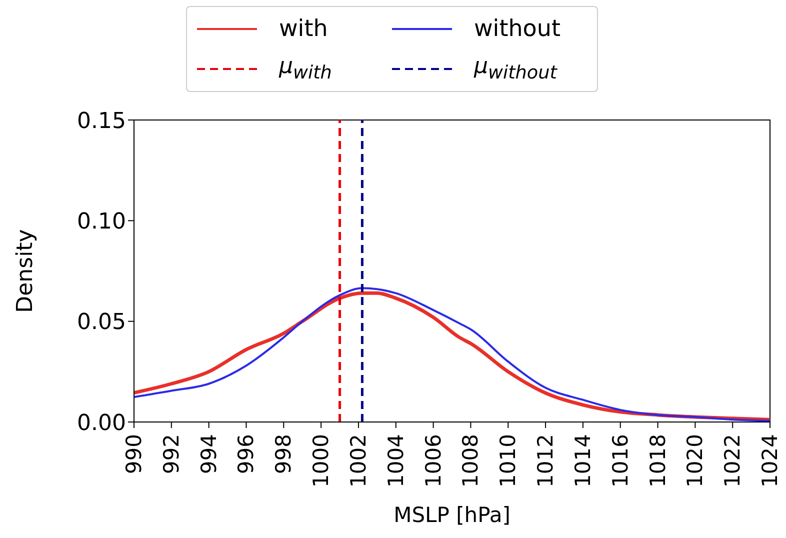  Describe the element at coordinates (208, 454) in the screenshot. I see `x-tick-label: 994` at that location.